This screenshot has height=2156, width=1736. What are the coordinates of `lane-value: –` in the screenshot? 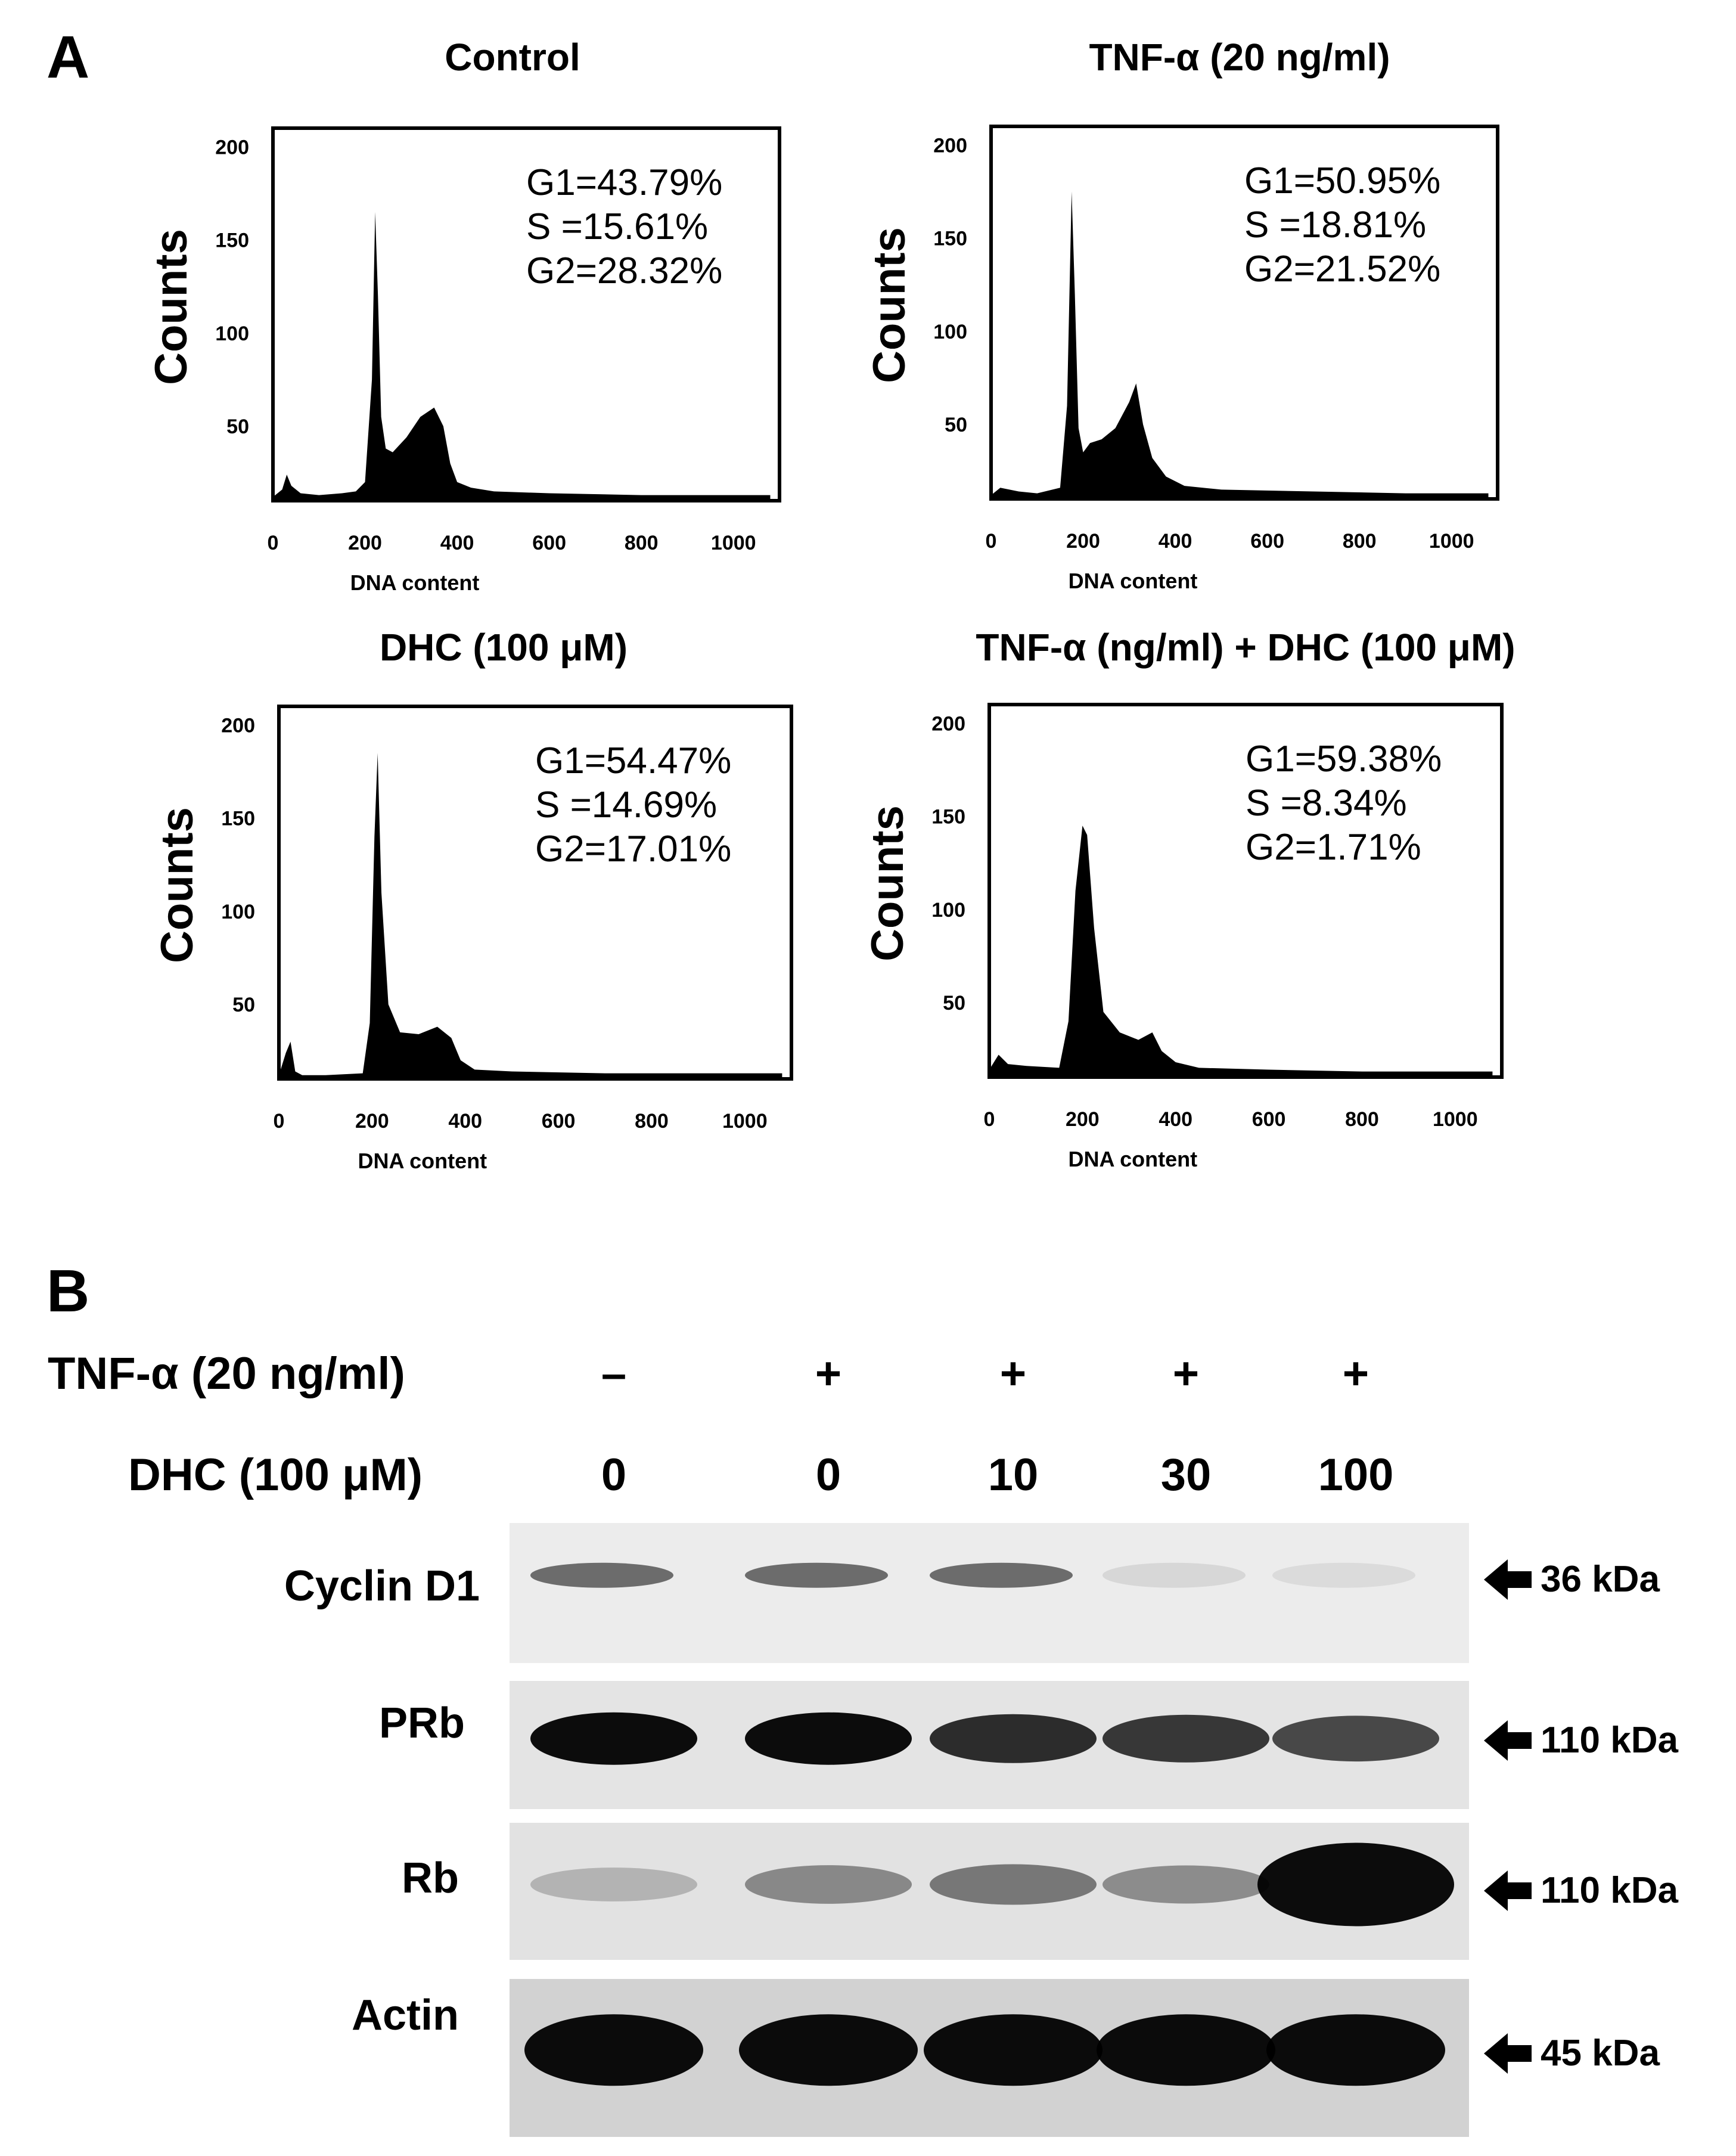 It's located at (613, 1373).